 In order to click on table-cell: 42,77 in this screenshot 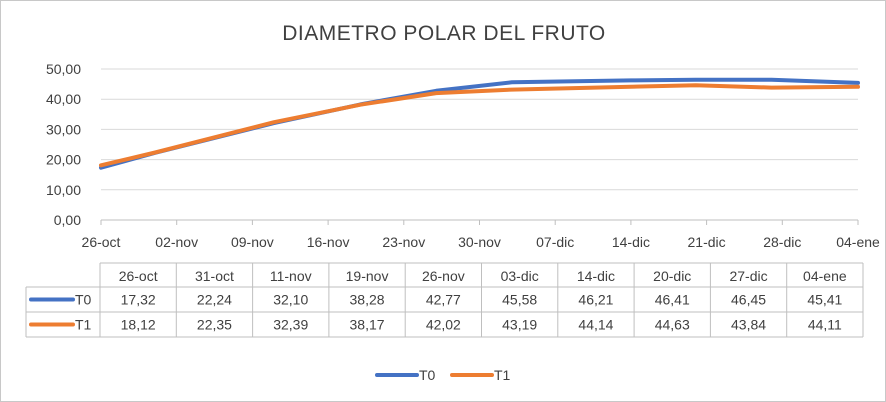, I will do `click(443, 300)`.